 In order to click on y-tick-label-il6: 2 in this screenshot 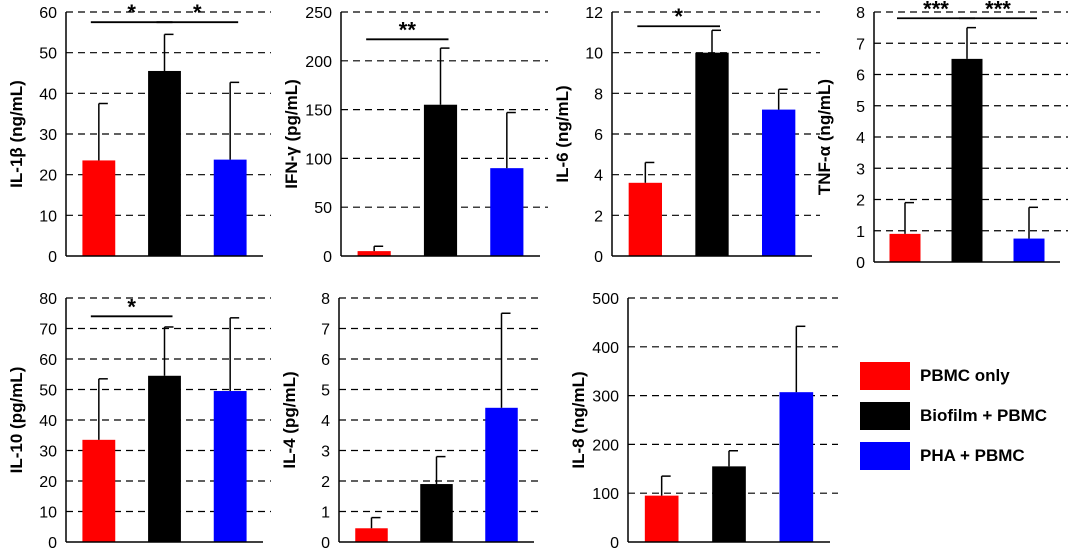, I will do `click(598, 216)`.